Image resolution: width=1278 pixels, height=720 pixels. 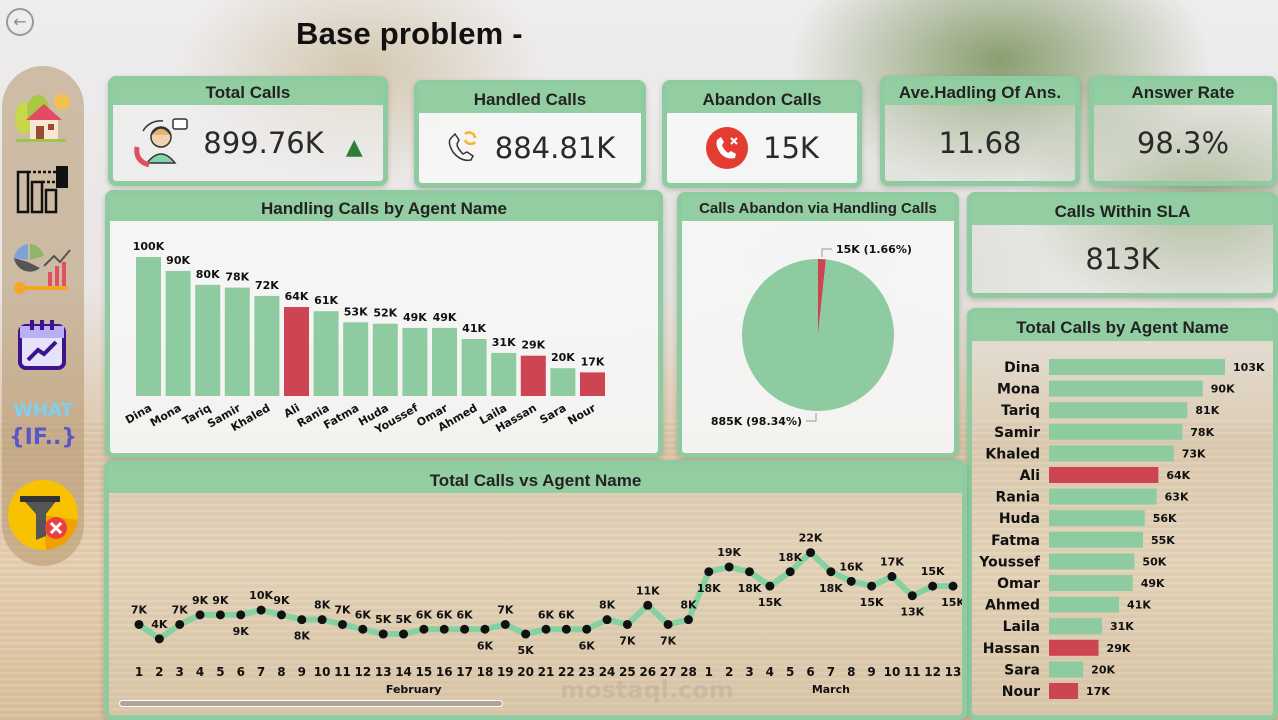 I want to click on sidebar-item-home, so click(x=43, y=119).